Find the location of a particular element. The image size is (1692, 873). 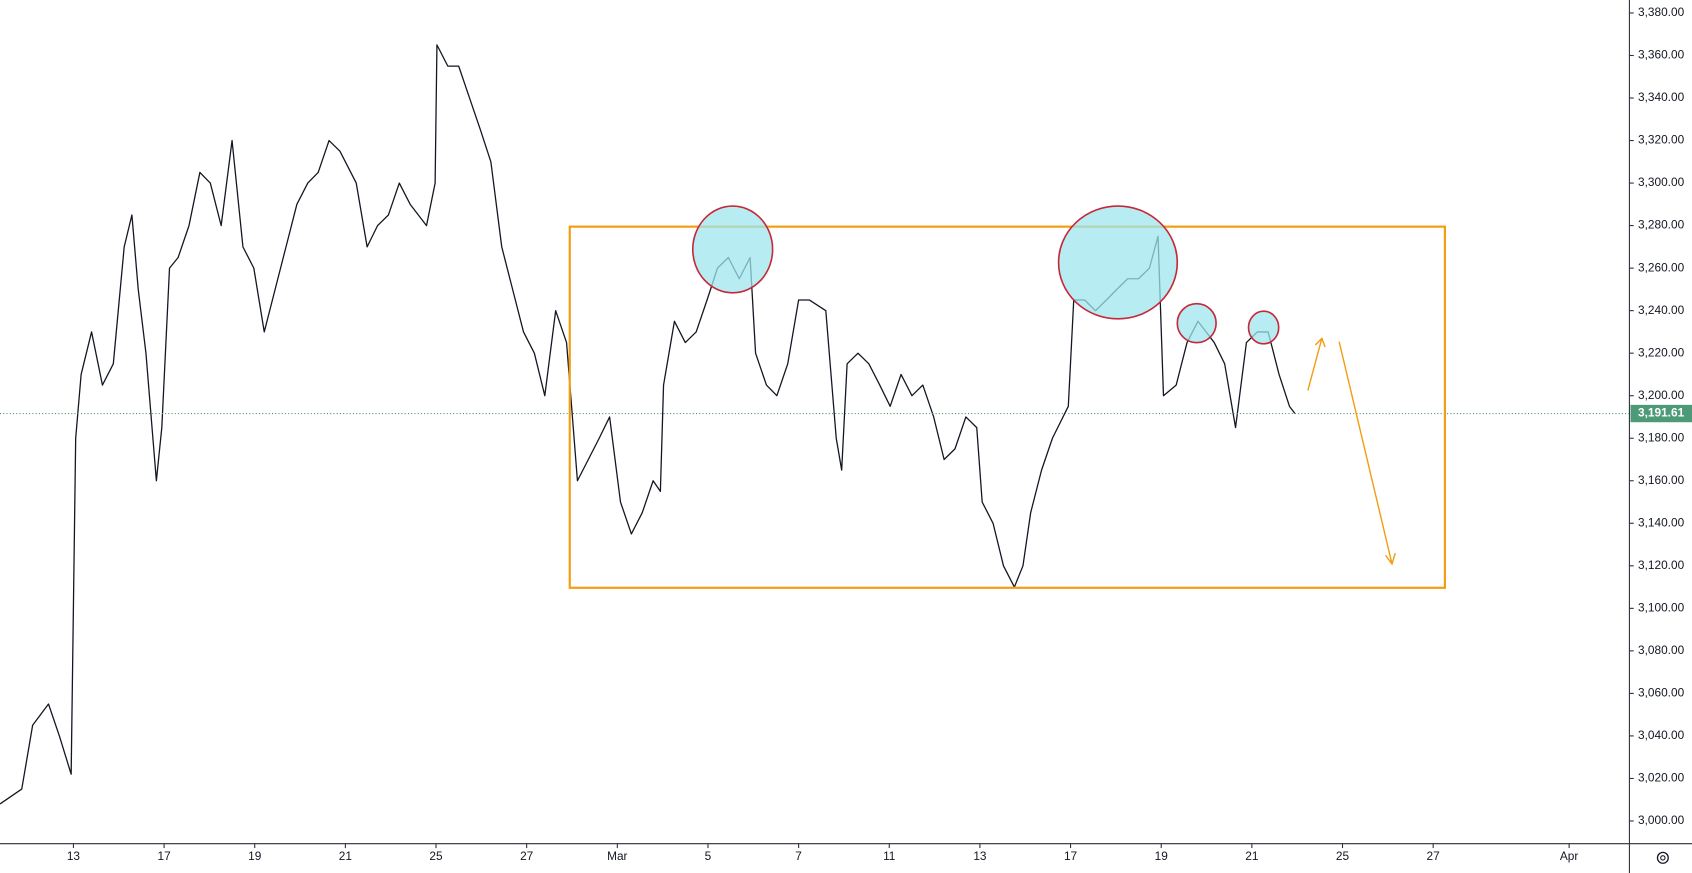

y-tick-label: 3,180.00 is located at coordinates (1661, 437).